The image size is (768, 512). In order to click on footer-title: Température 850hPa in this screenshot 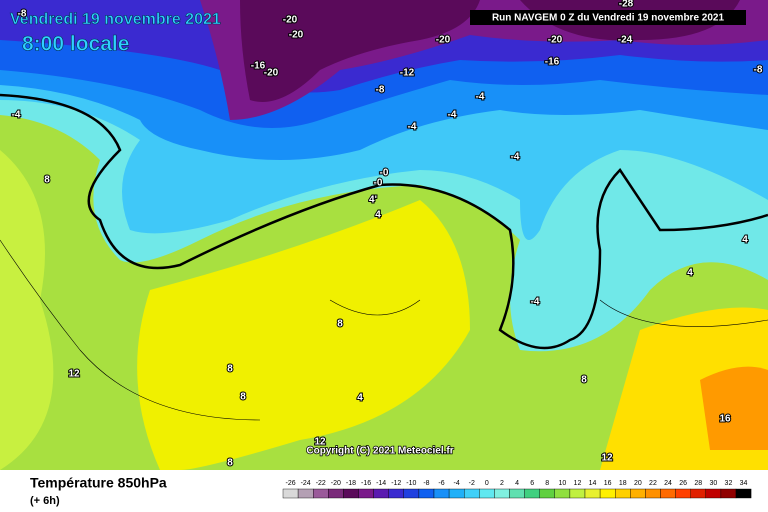, I will do `click(98, 483)`.